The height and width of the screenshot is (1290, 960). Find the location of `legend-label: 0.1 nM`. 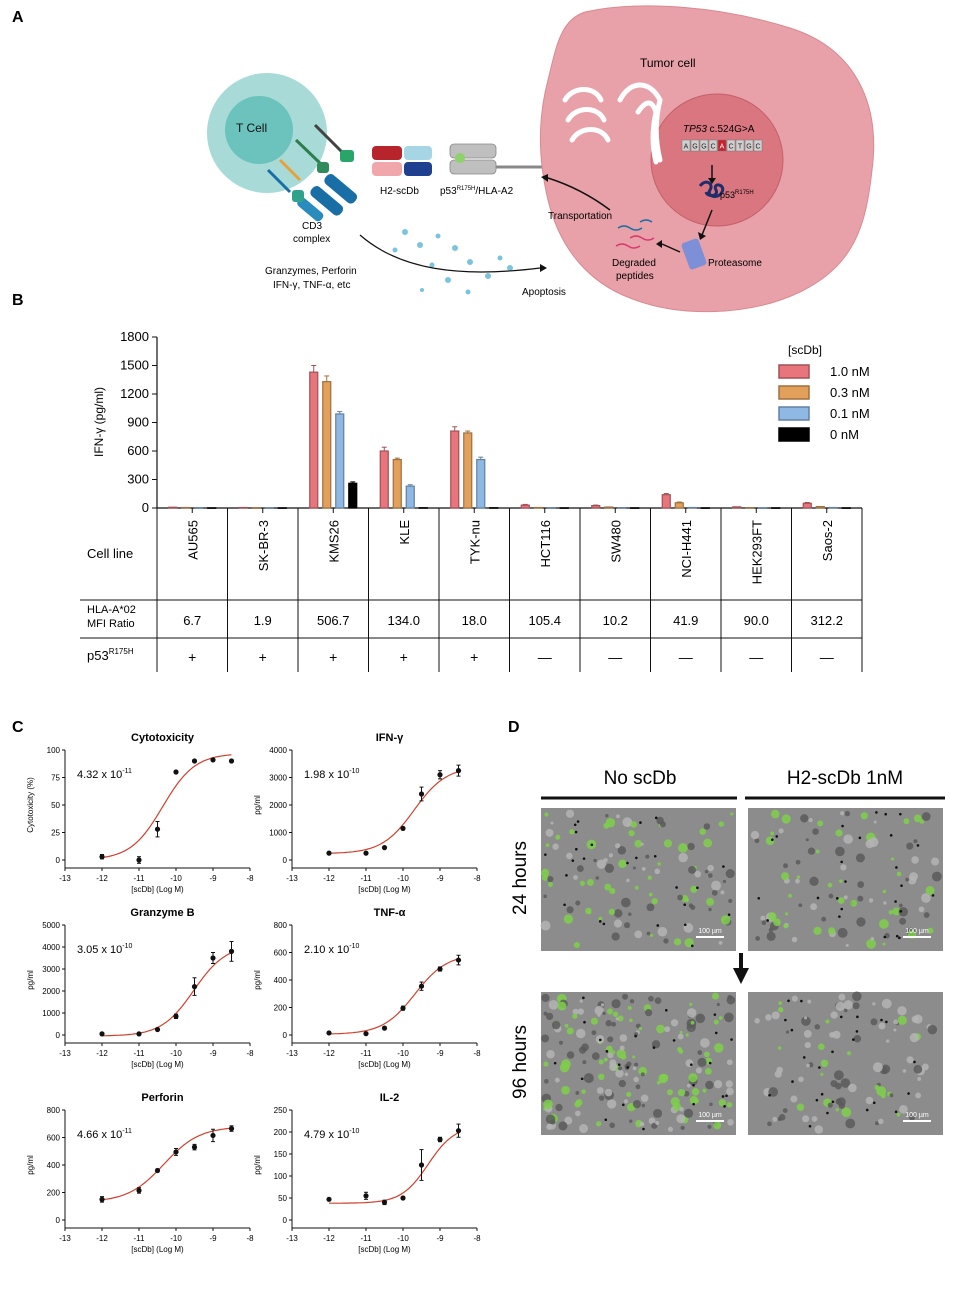

legend-label: 0.1 nM is located at coordinates (850, 413).